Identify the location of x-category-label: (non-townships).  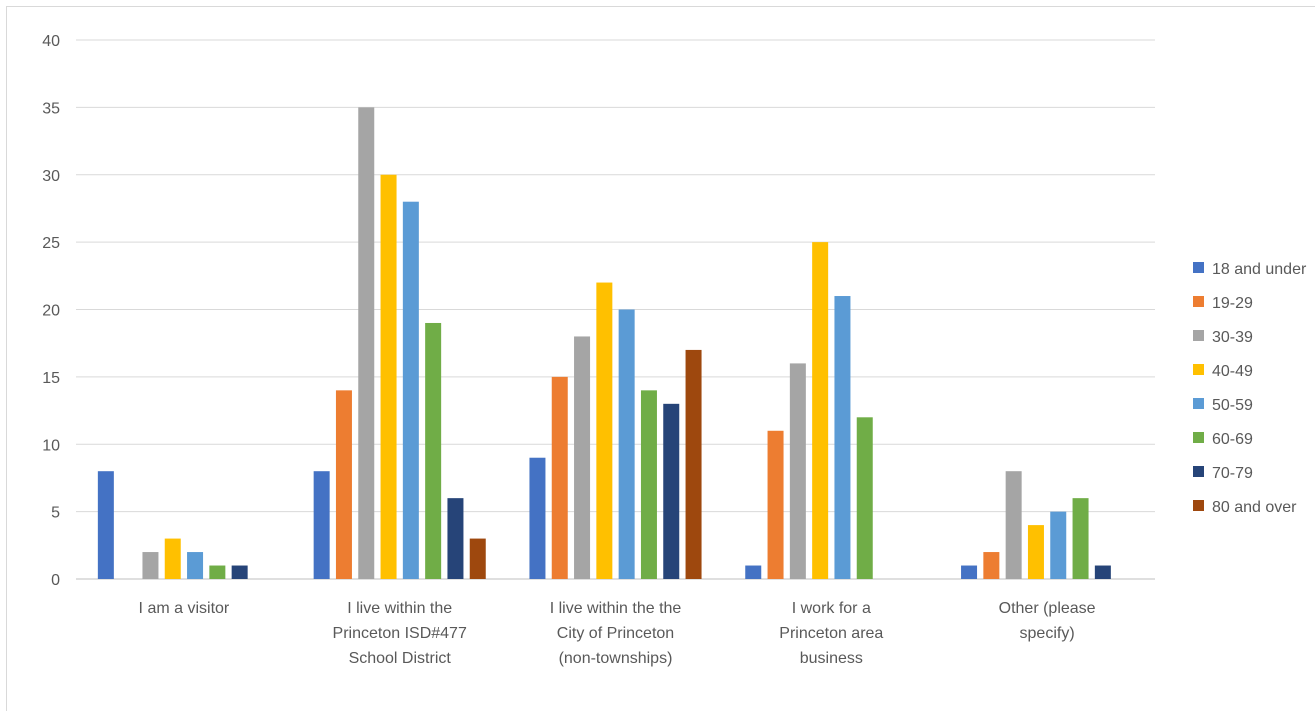
(616, 658).